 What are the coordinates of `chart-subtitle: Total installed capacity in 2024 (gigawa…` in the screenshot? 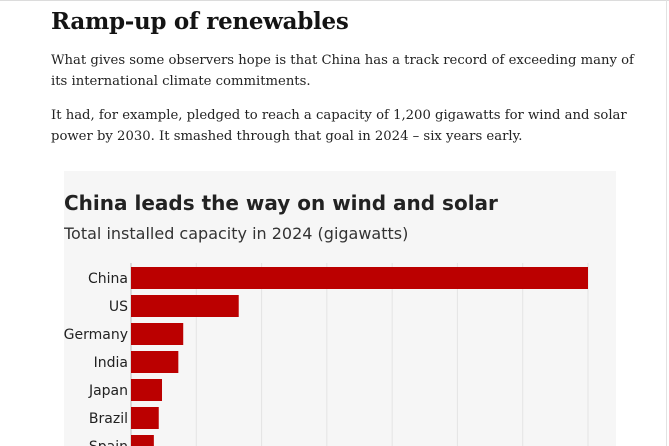 It's located at (236, 233).